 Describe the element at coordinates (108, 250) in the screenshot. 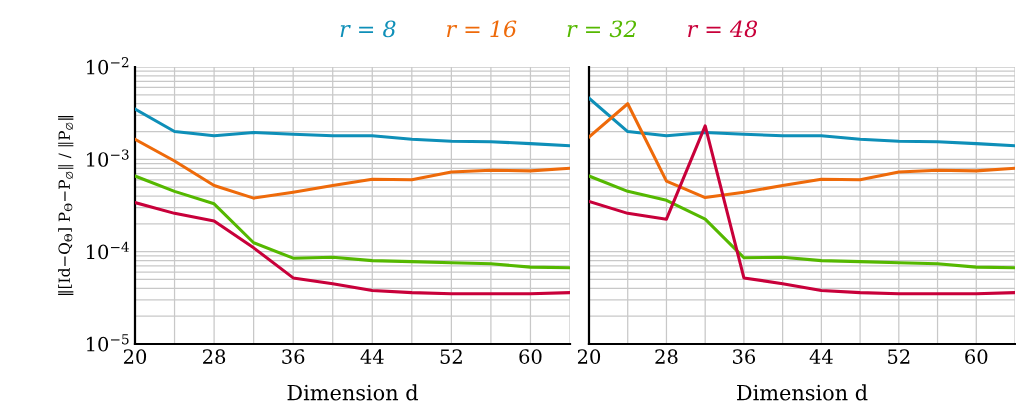

I see `y-tick-label: 10$^{−4}$` at that location.